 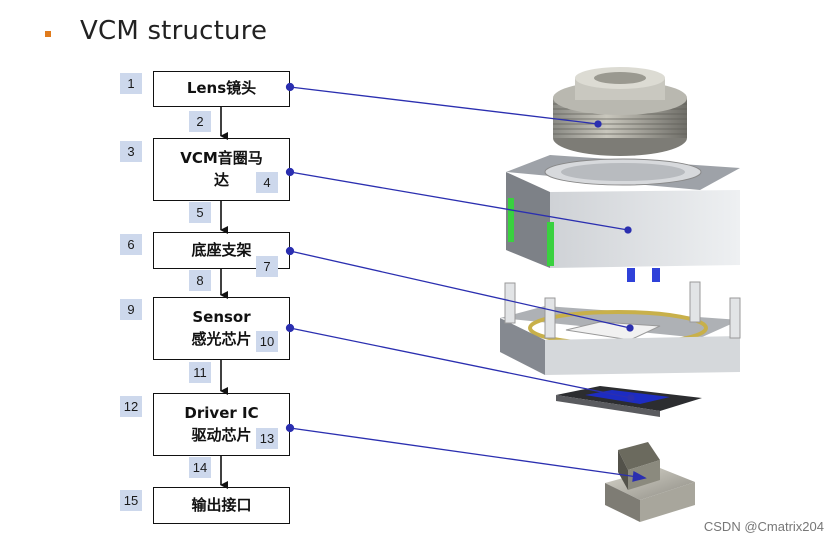 What do you see at coordinates (267, 182) in the screenshot?
I see `badge-4: 4` at bounding box center [267, 182].